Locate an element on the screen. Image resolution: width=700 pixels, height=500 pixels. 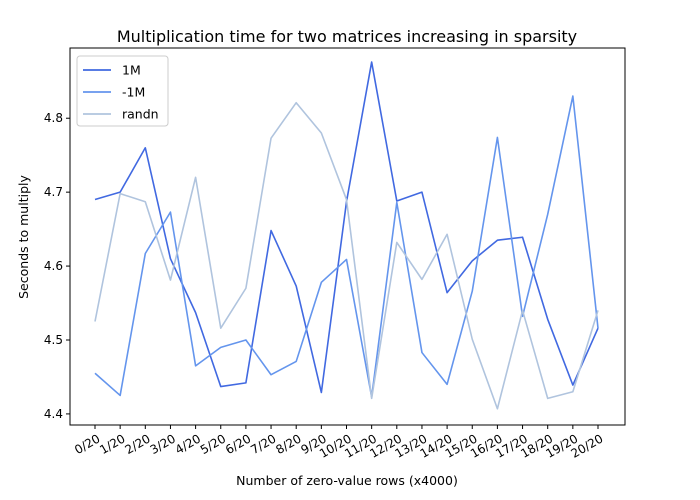
legend-label: -1M is located at coordinates (133, 92).